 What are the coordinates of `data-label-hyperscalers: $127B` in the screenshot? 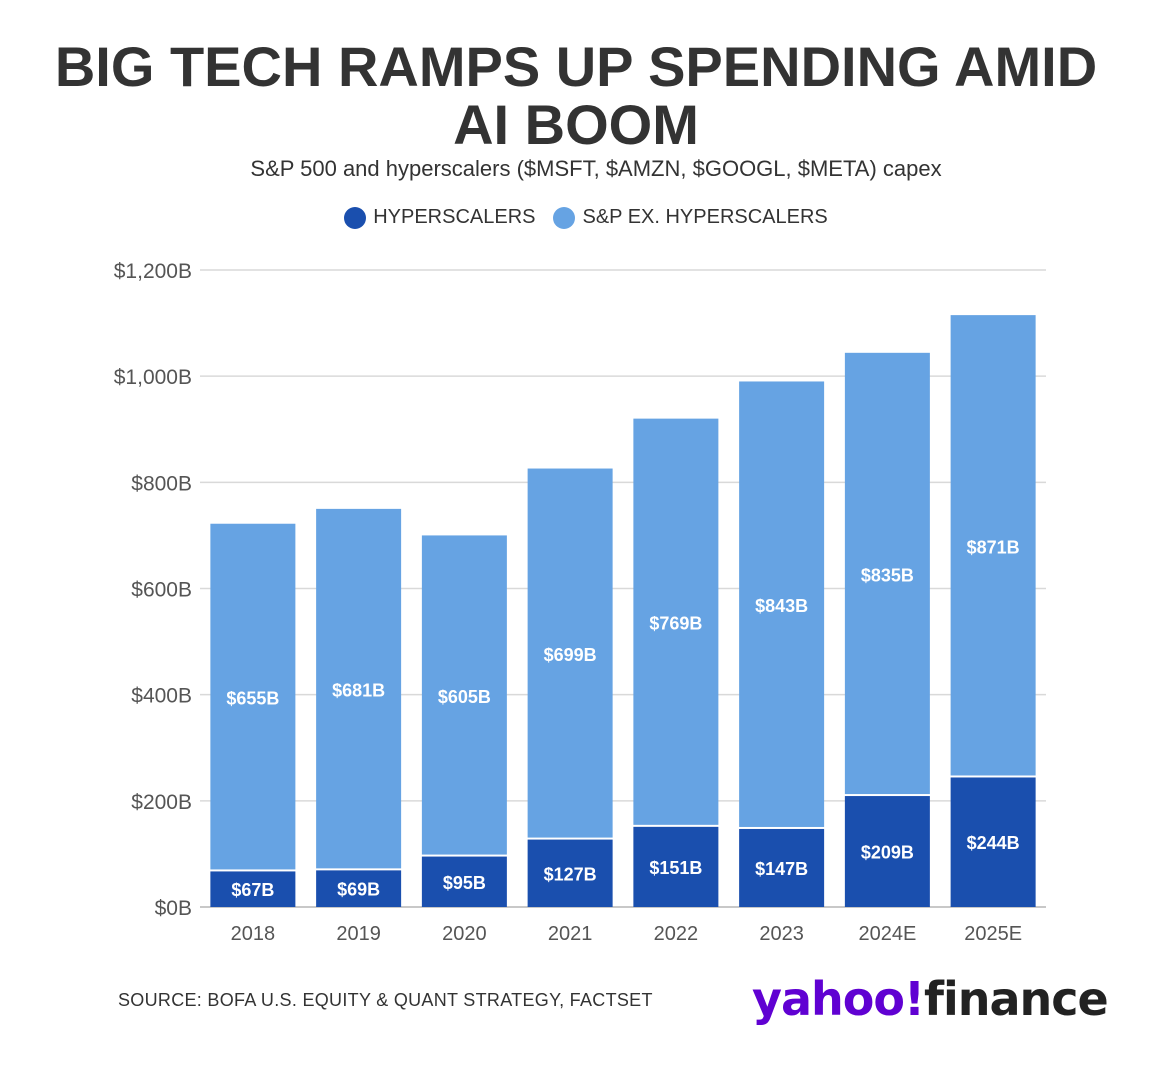 It's located at (570, 874).